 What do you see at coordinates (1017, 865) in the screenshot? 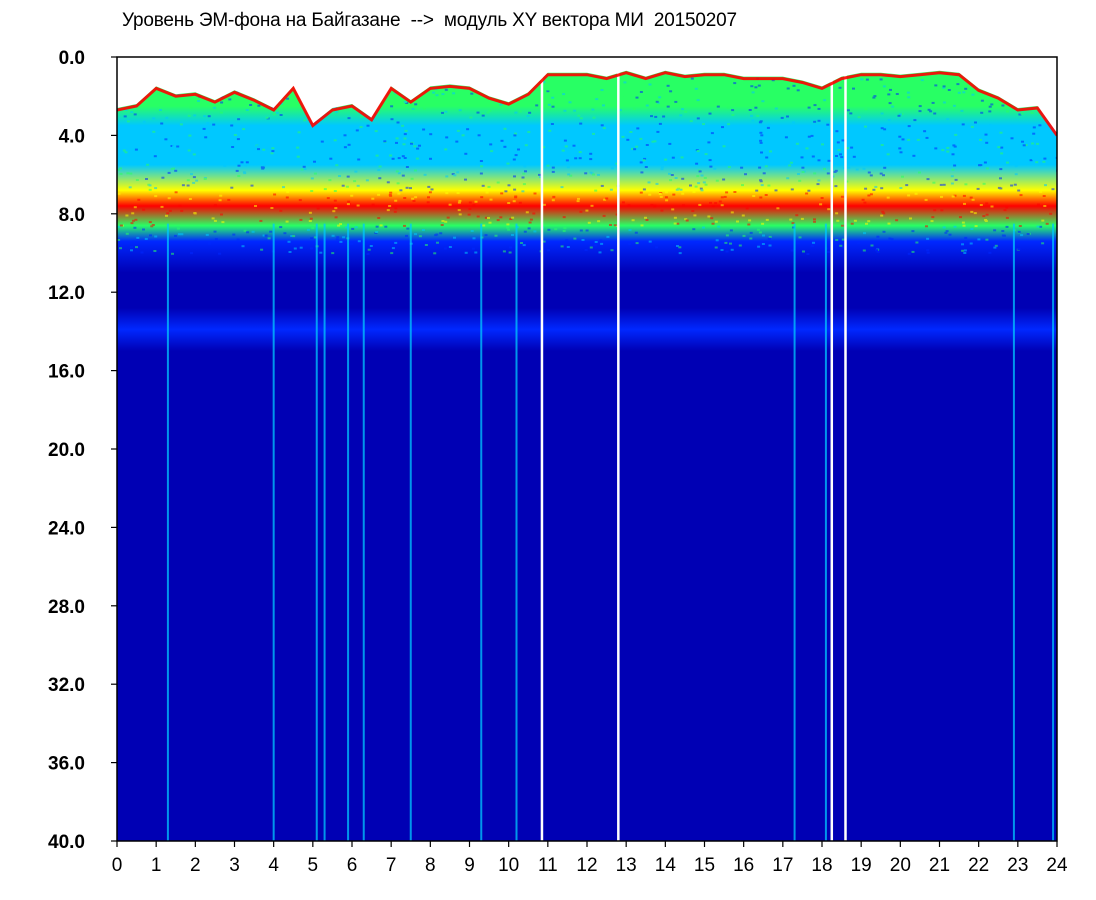
I see `x-tick-label: 23` at bounding box center [1017, 865].